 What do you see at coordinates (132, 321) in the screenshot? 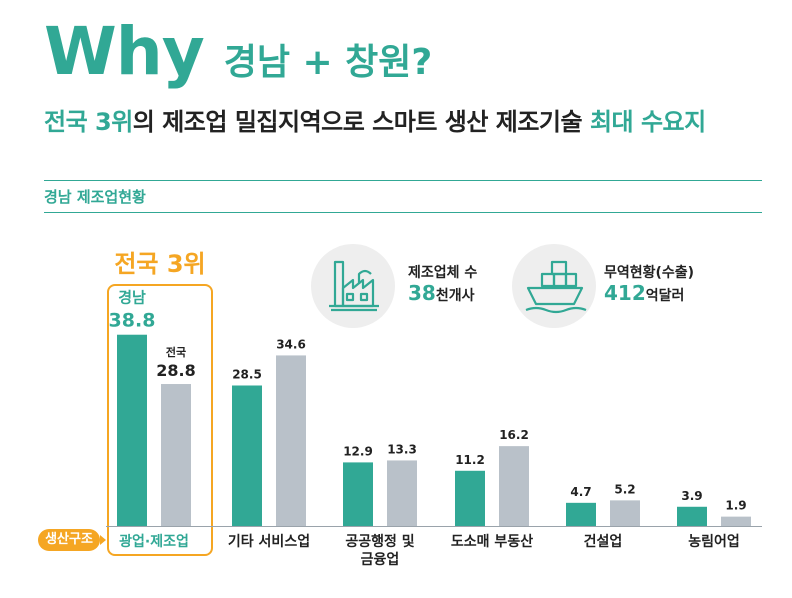
I see `value-label-gyeongnam-0: 38.8` at bounding box center [132, 321].